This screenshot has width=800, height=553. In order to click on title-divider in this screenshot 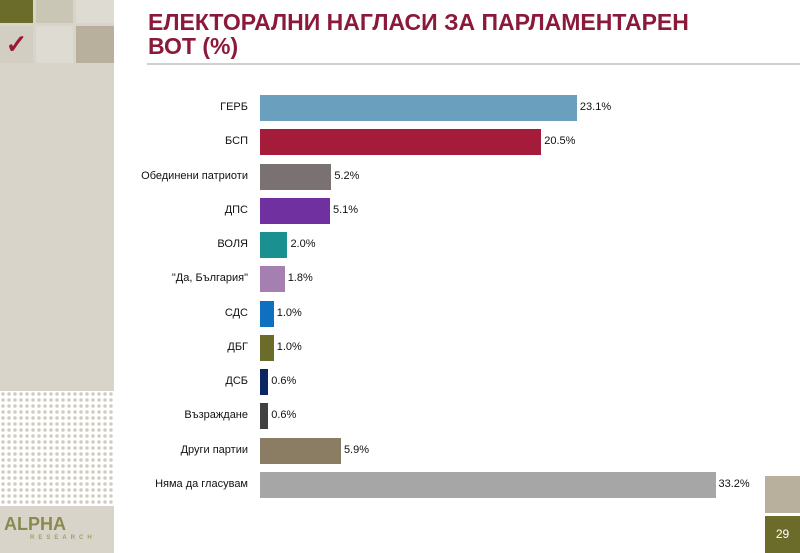, I will do `click(473, 64)`.